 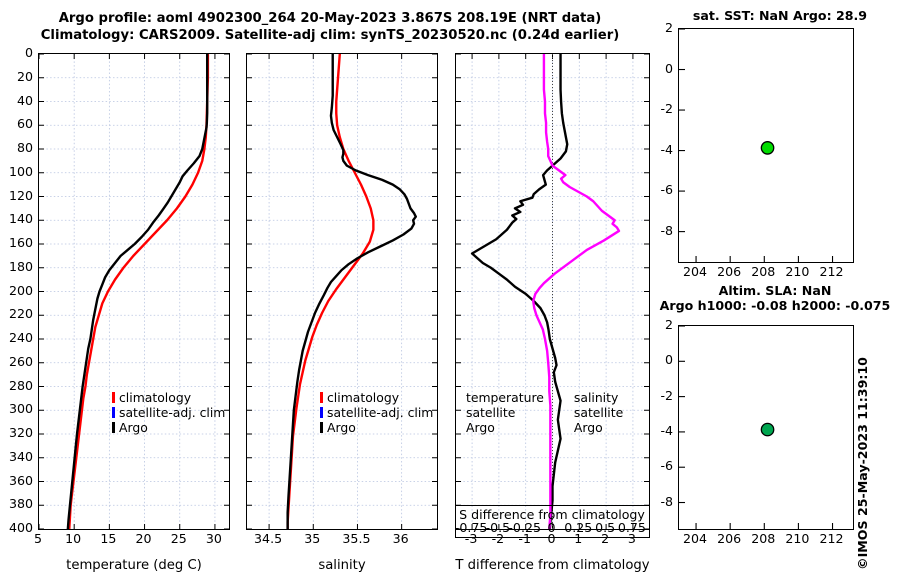 What do you see at coordinates (312, 538) in the screenshot?
I see `sal-xtick-35: 35` at bounding box center [312, 538].